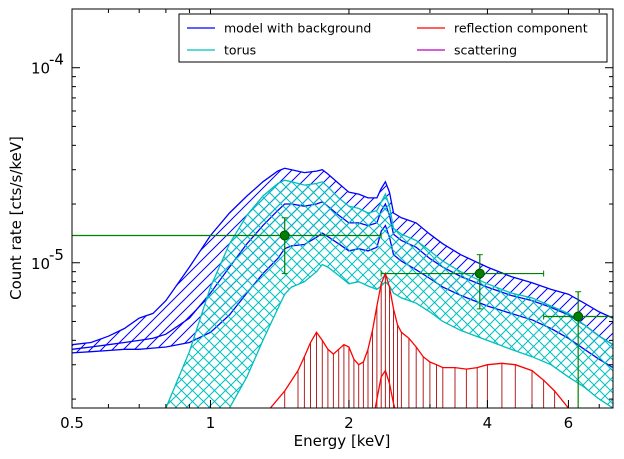 This screenshot has width=624, height=459. I want to click on x-axis-label: Energy [keV], so click(342, 441).